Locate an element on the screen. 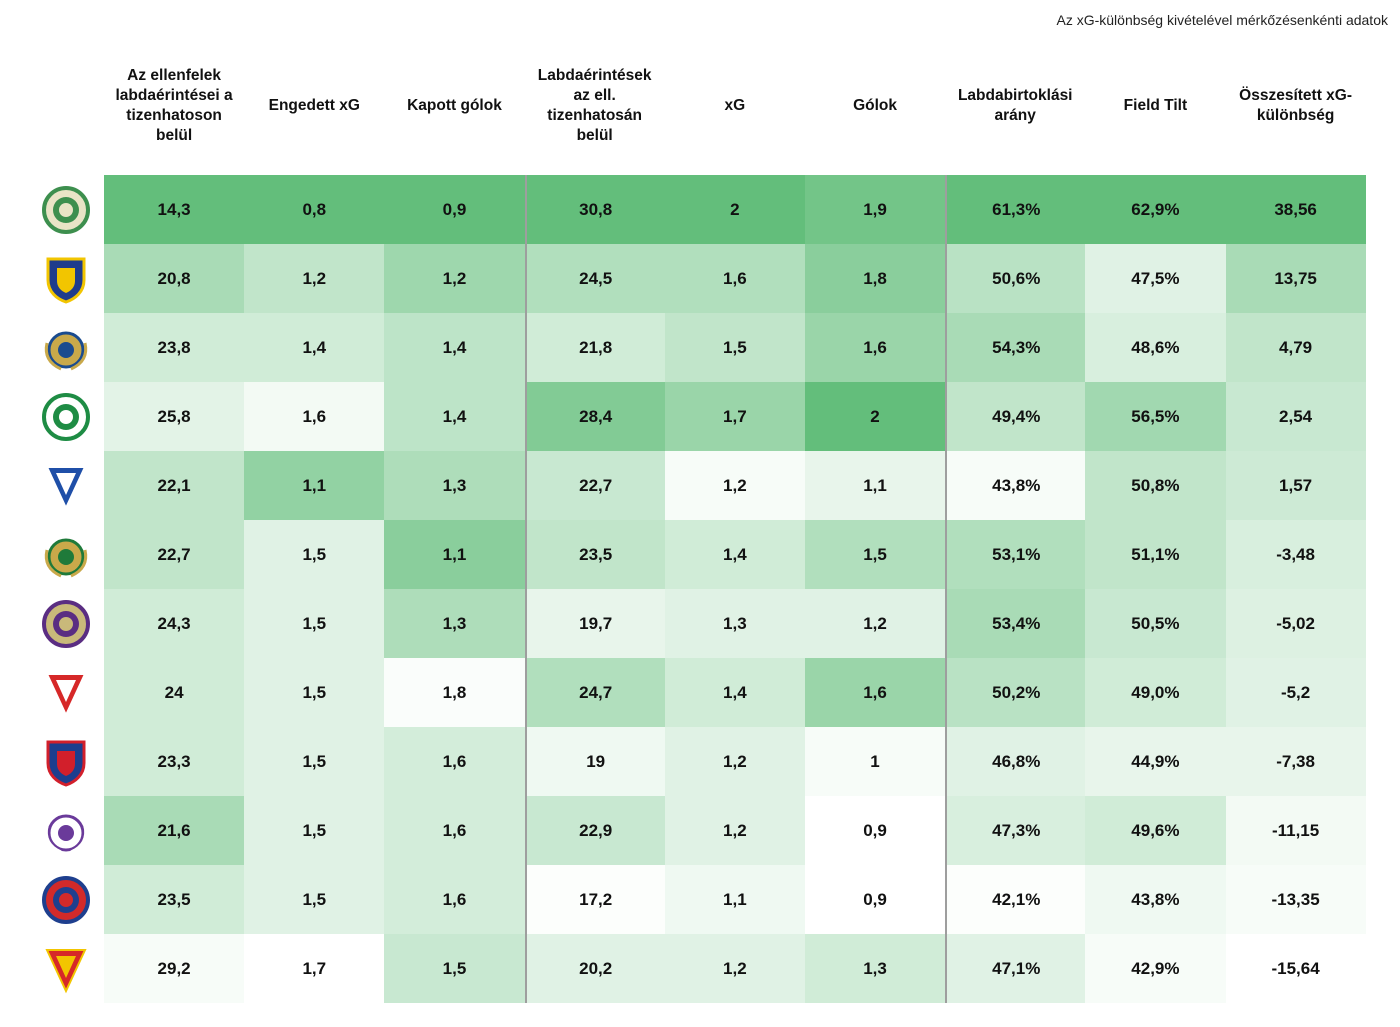  table-cell: 56,5% is located at coordinates (1155, 416).